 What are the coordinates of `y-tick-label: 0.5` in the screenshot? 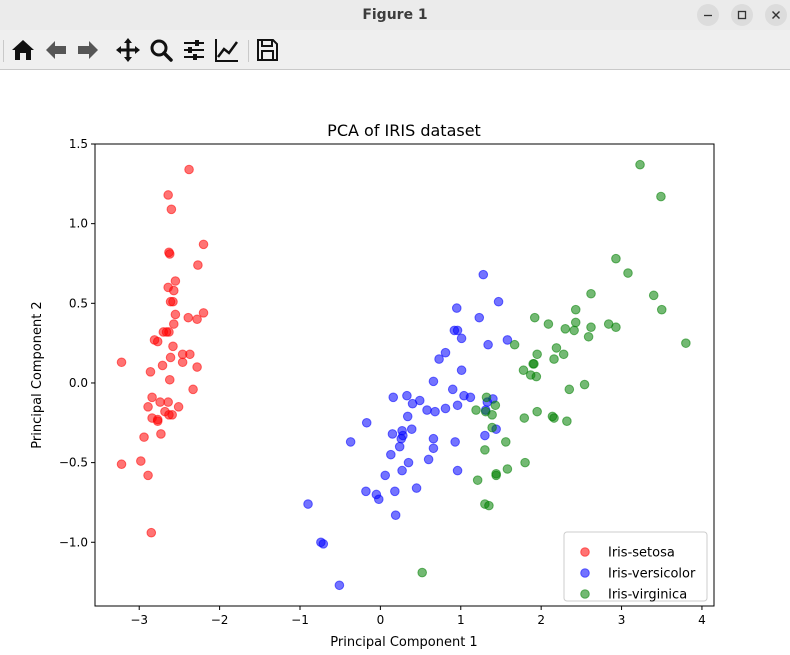 It's located at (78, 303).